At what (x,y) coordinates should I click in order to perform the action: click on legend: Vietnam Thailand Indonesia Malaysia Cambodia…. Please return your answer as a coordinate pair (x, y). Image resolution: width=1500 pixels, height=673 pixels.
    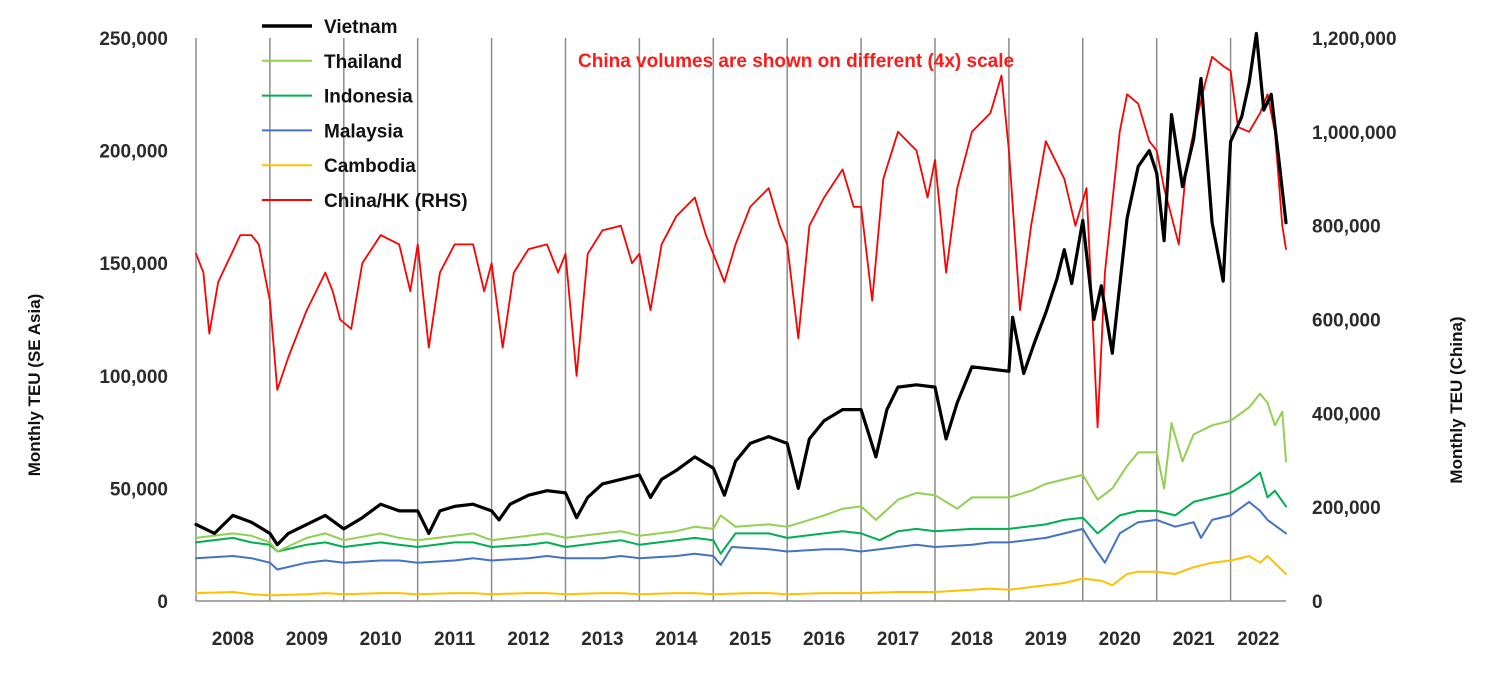
    Looking at the image, I should click on (365, 114).